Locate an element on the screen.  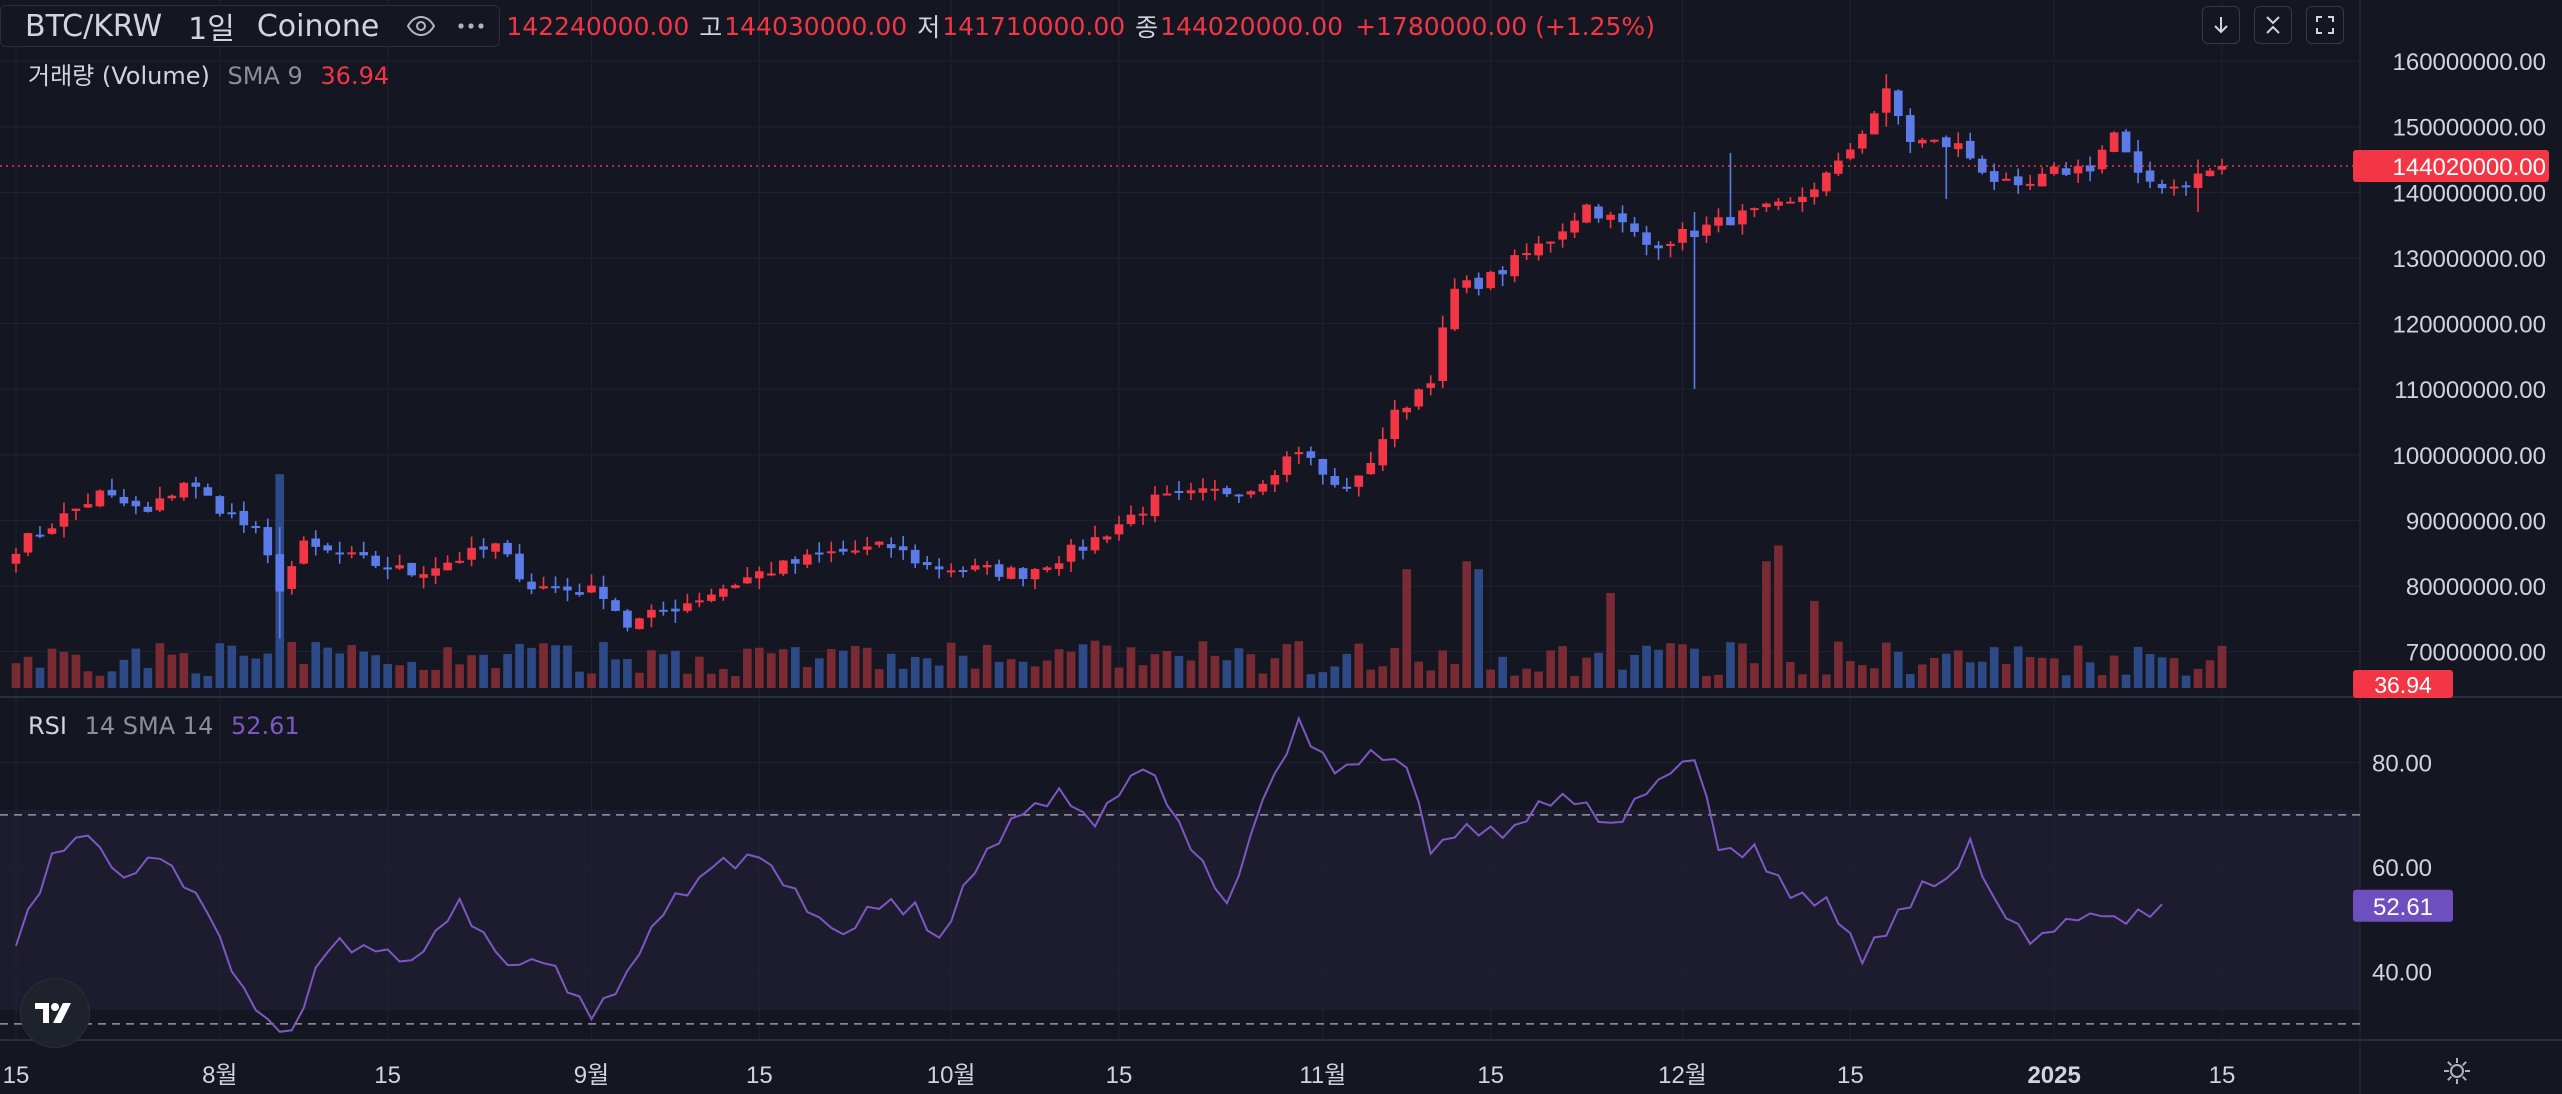
symbol-name: BTC/KRW is located at coordinates (94, 26).